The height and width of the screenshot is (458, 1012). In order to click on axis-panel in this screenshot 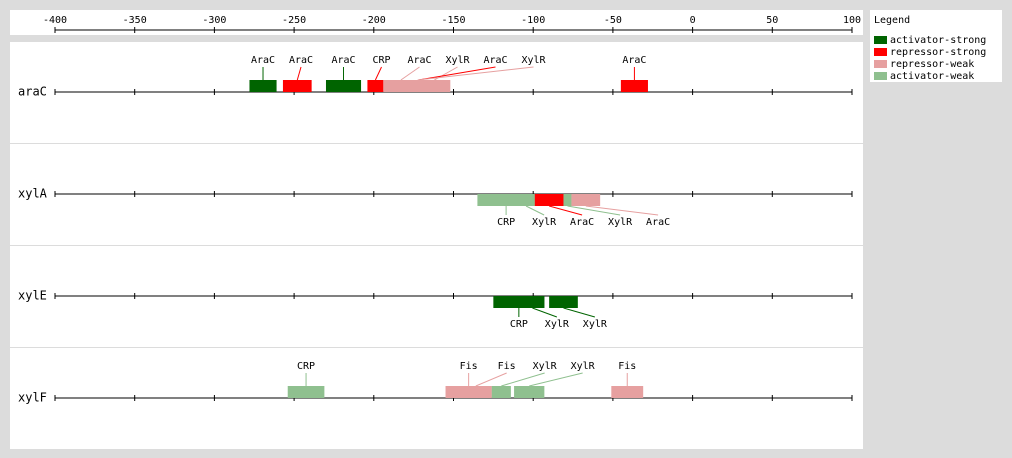, I will do `click(436, 22)`.